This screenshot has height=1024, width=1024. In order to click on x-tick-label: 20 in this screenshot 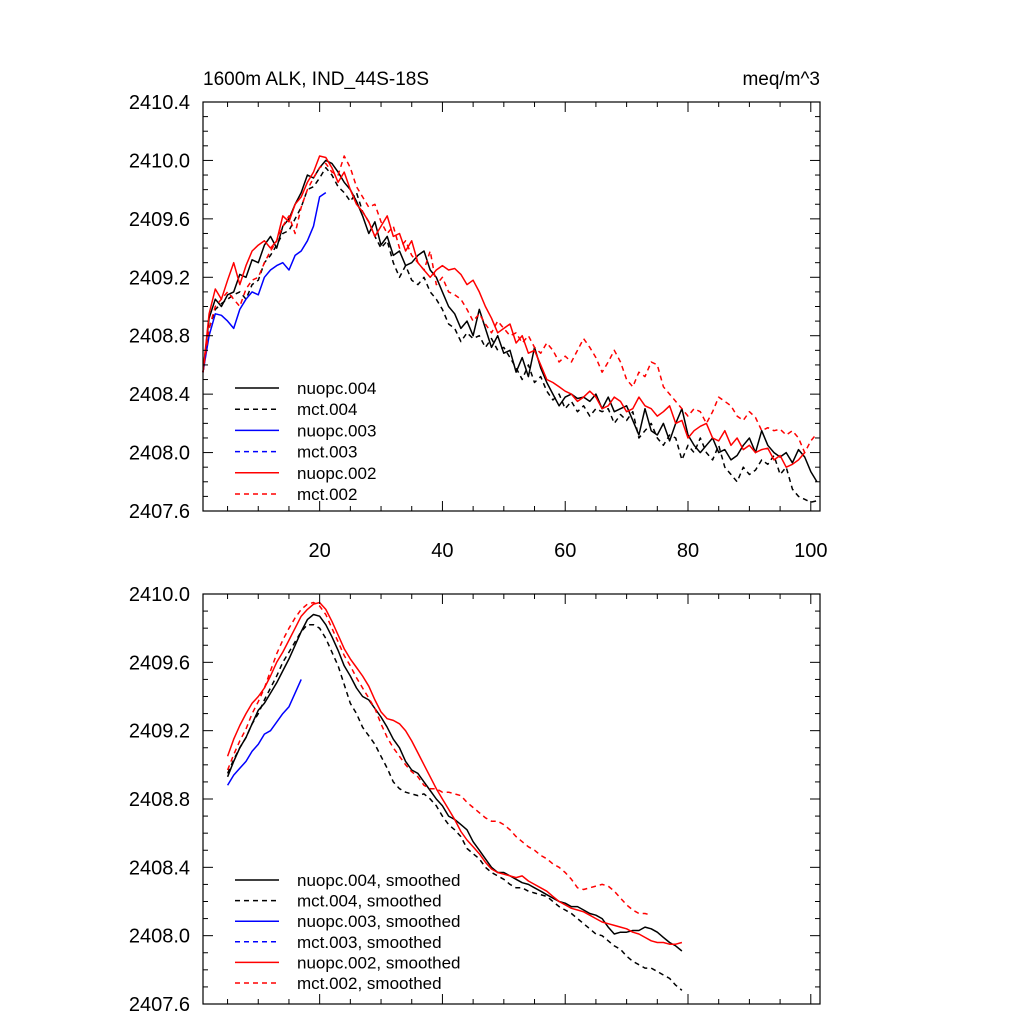, I will do `click(320, 551)`.